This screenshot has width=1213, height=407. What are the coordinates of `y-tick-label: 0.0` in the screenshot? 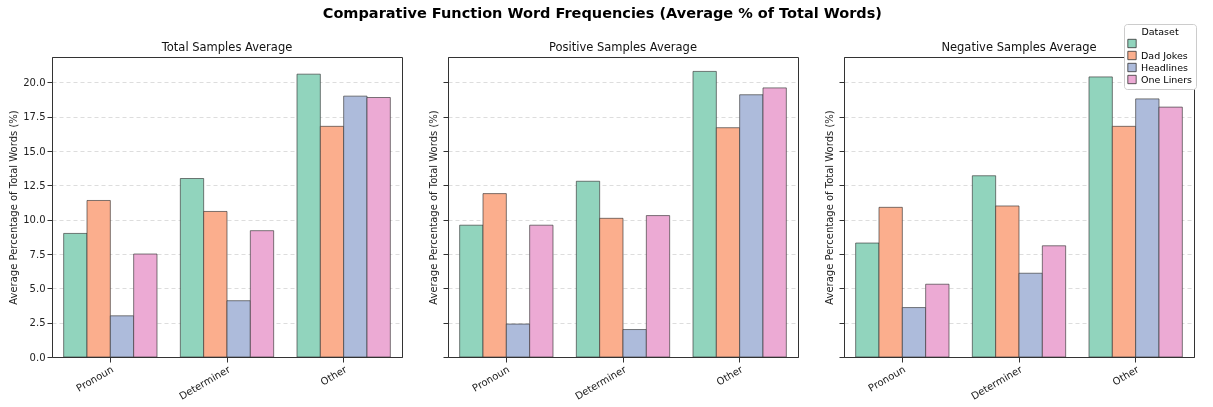 It's located at (37, 357).